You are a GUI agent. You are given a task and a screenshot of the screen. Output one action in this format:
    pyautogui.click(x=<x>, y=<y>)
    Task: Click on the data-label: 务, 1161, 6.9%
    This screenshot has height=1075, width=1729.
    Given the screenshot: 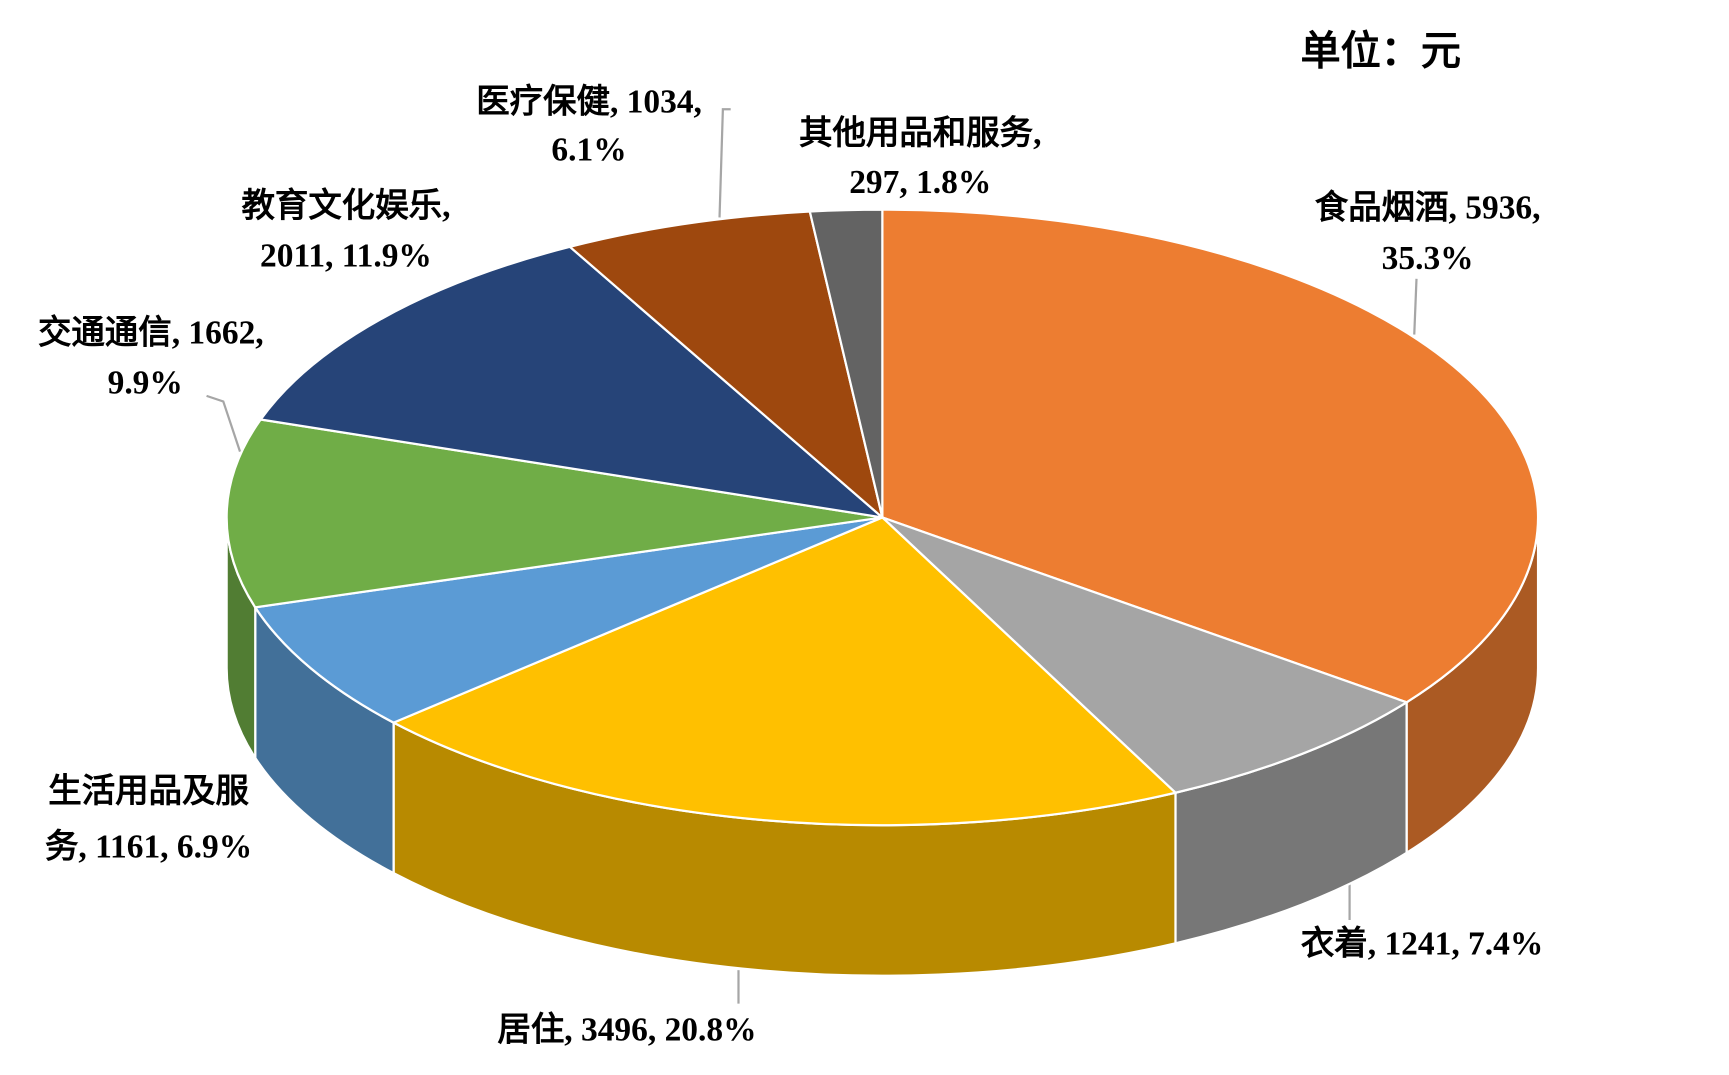 What is the action you would take?
    pyautogui.click(x=148, y=847)
    